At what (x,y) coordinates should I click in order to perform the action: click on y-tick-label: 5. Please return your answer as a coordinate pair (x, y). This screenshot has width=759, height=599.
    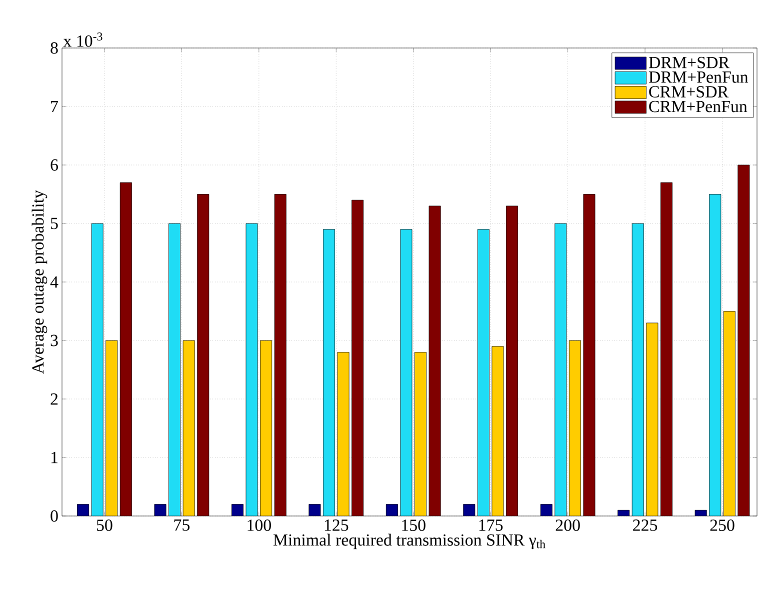
    Looking at the image, I should click on (54, 224).